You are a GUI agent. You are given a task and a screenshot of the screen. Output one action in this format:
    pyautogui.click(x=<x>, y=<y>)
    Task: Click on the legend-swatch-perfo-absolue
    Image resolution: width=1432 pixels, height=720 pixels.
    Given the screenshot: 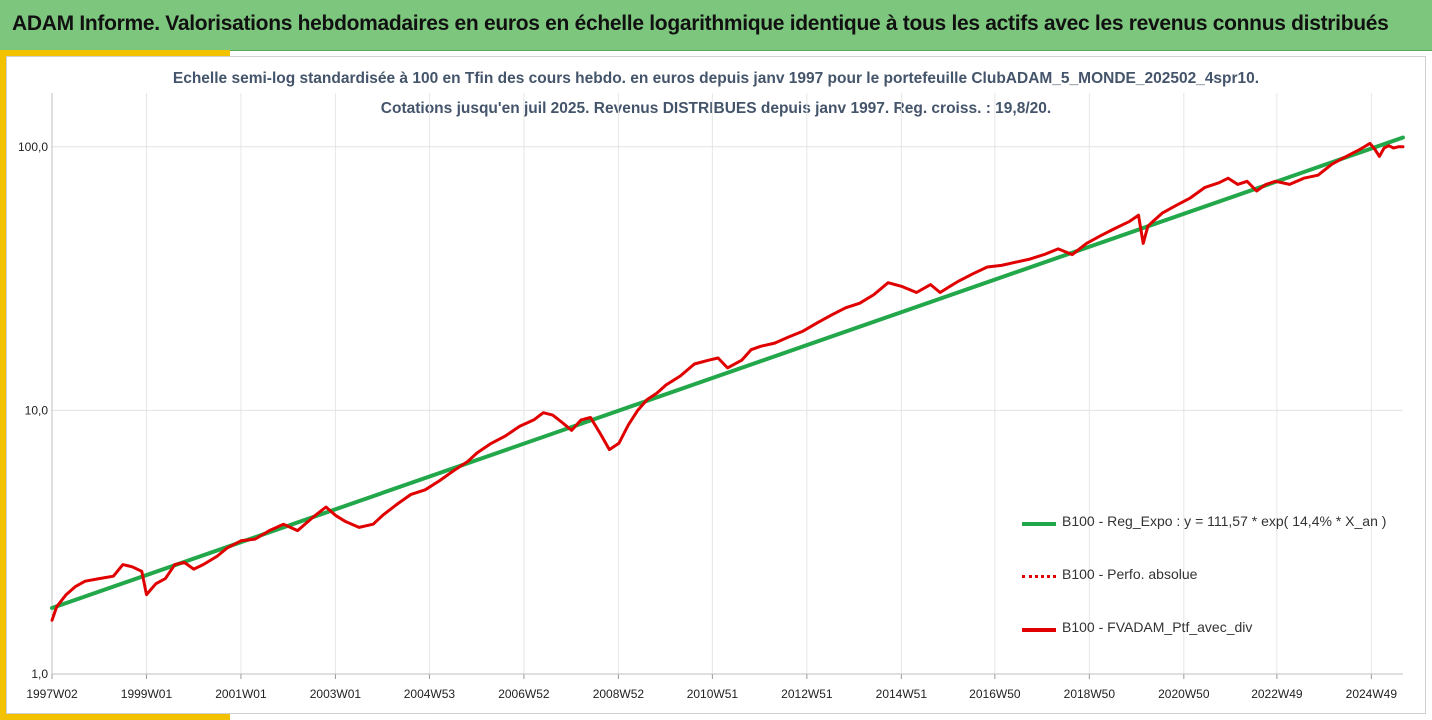 What is the action you would take?
    pyautogui.click(x=1039, y=576)
    